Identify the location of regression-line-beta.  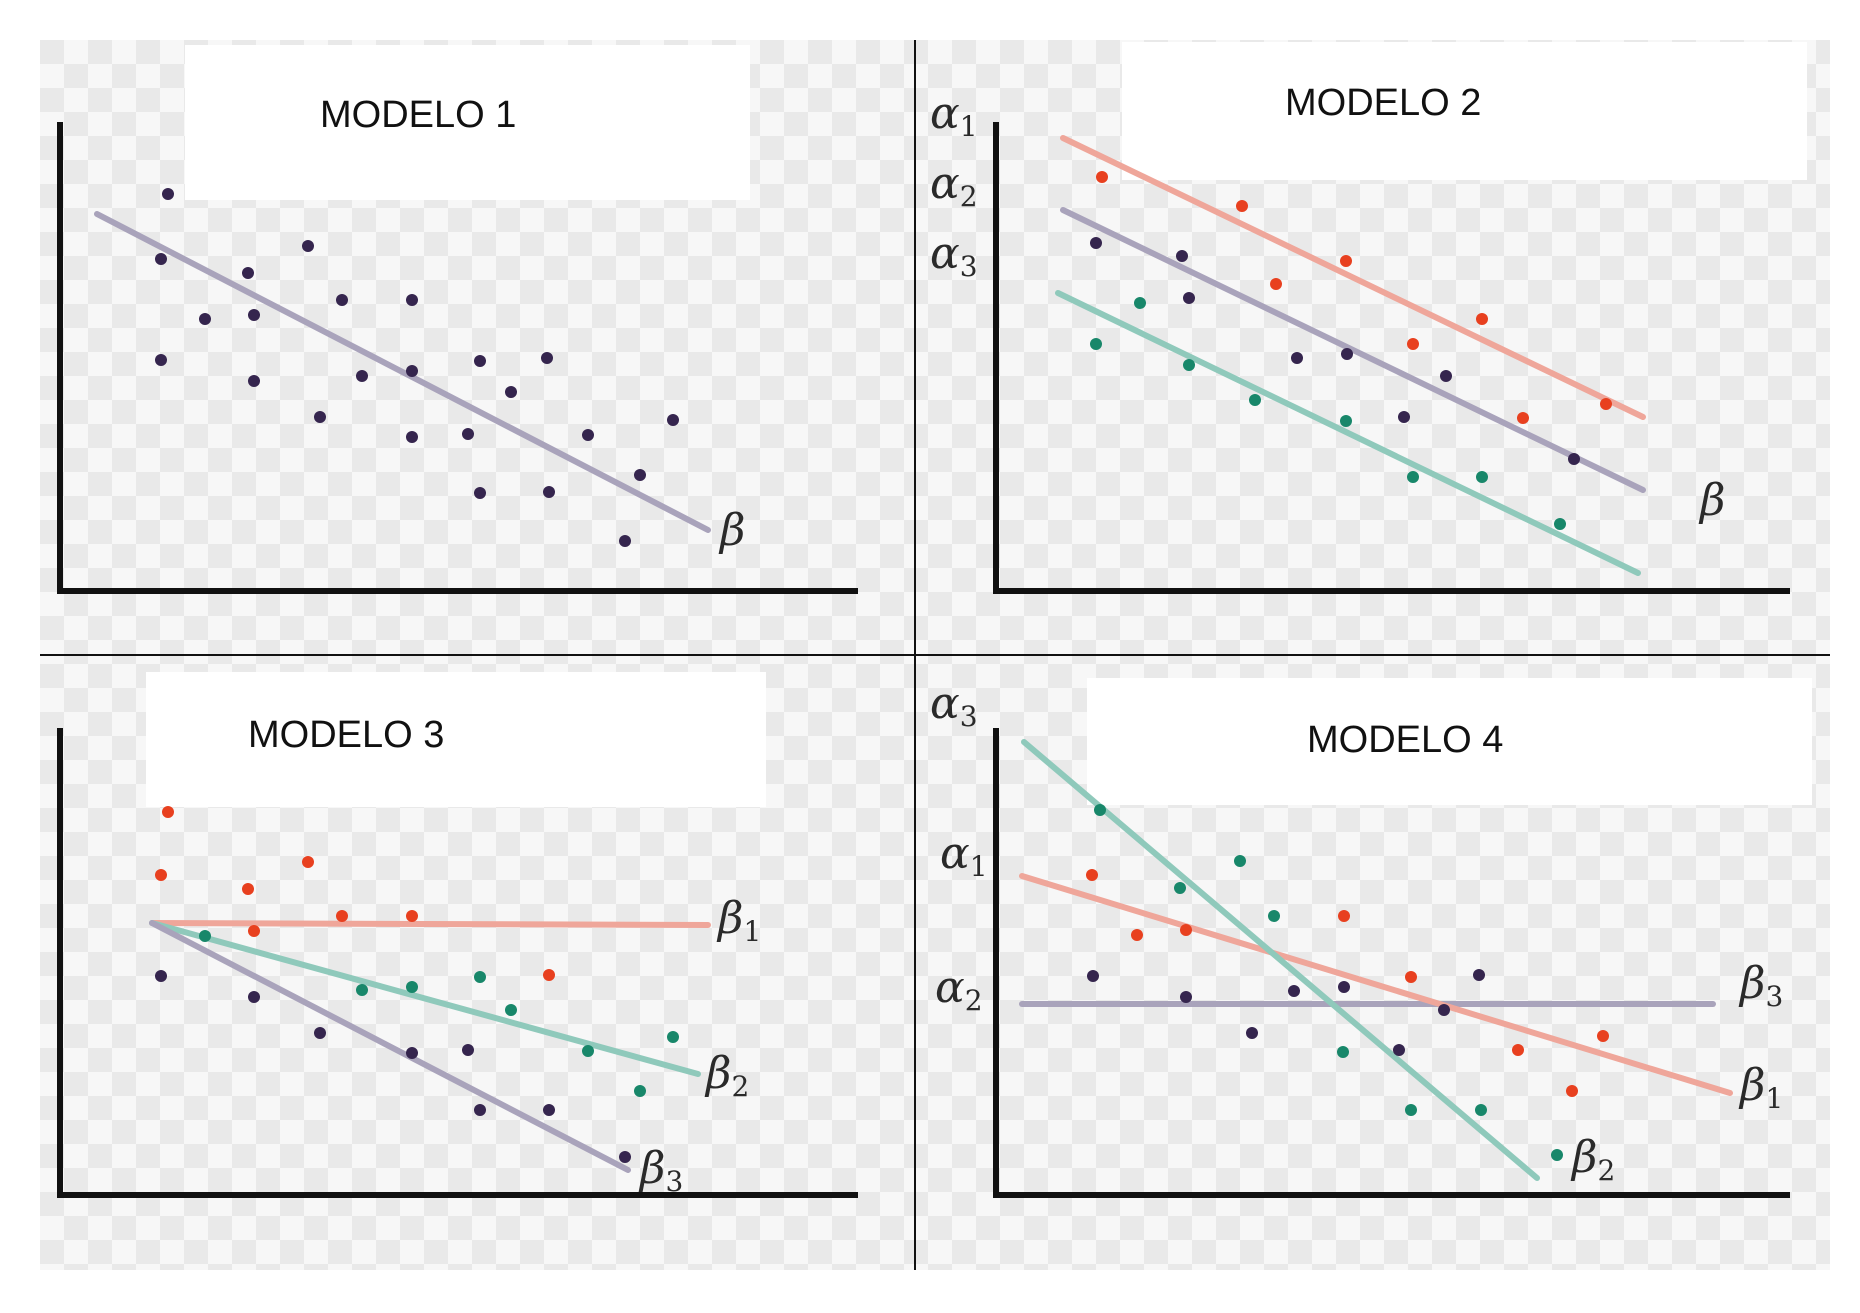
(402, 372).